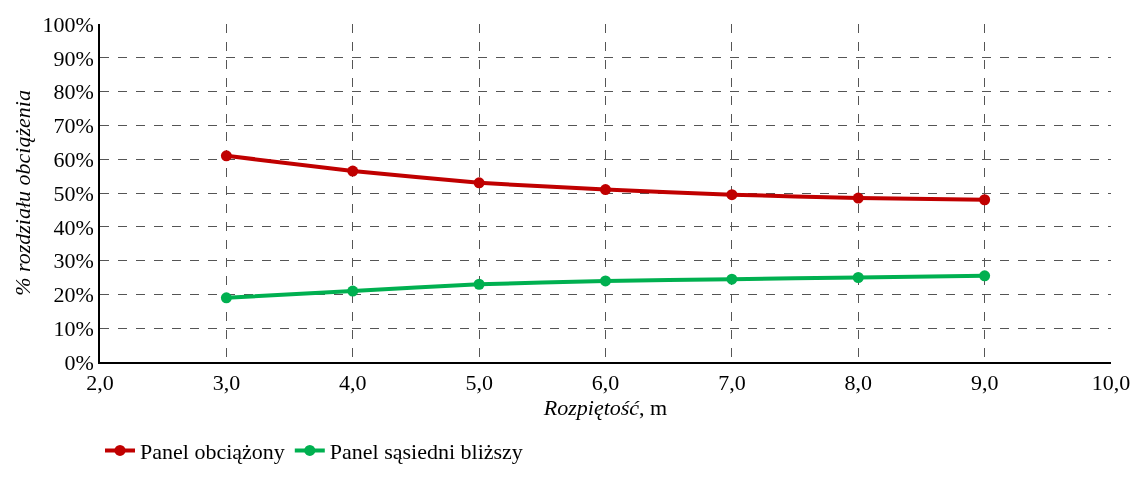 The width and height of the screenshot is (1142, 483). I want to click on y-tick-label: 100%, so click(68, 24).